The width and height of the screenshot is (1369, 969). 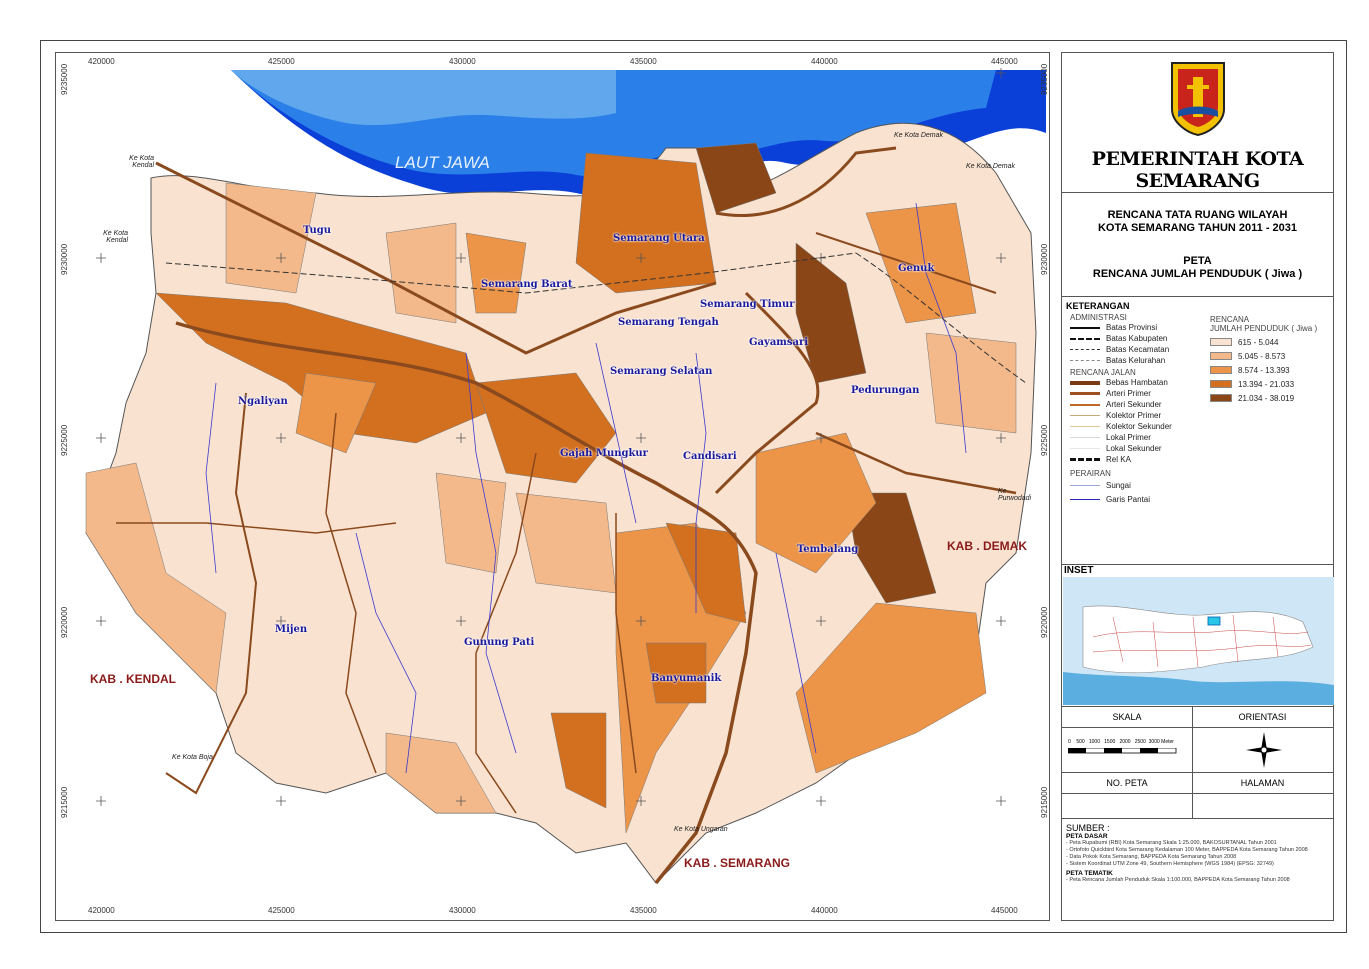 I want to click on easting-tick-top: 440000, so click(x=824, y=61).